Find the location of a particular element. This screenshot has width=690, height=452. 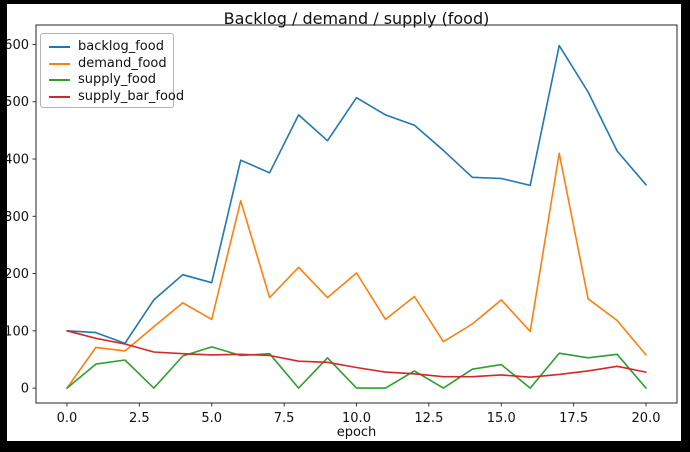

x-tick-label: 12.5 is located at coordinates (428, 418).